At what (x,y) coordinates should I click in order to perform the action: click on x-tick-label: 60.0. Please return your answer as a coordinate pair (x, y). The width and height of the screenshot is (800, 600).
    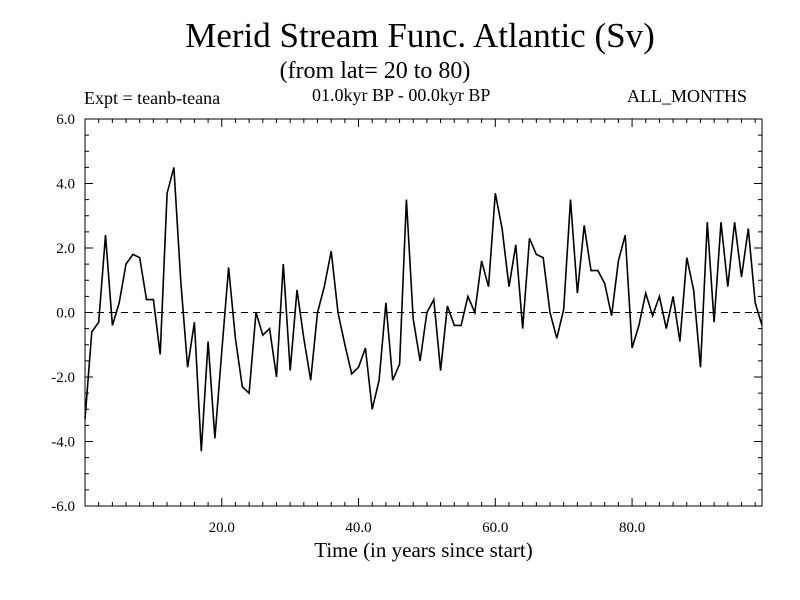
    Looking at the image, I should click on (495, 528).